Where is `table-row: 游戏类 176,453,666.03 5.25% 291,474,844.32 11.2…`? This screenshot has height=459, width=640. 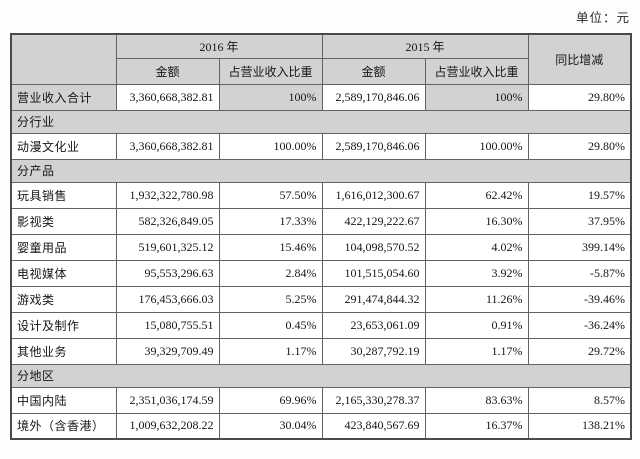
table-row: 游戏类 176,453,666.03 5.25% 291,474,844.32 11.2… is located at coordinates (321, 299).